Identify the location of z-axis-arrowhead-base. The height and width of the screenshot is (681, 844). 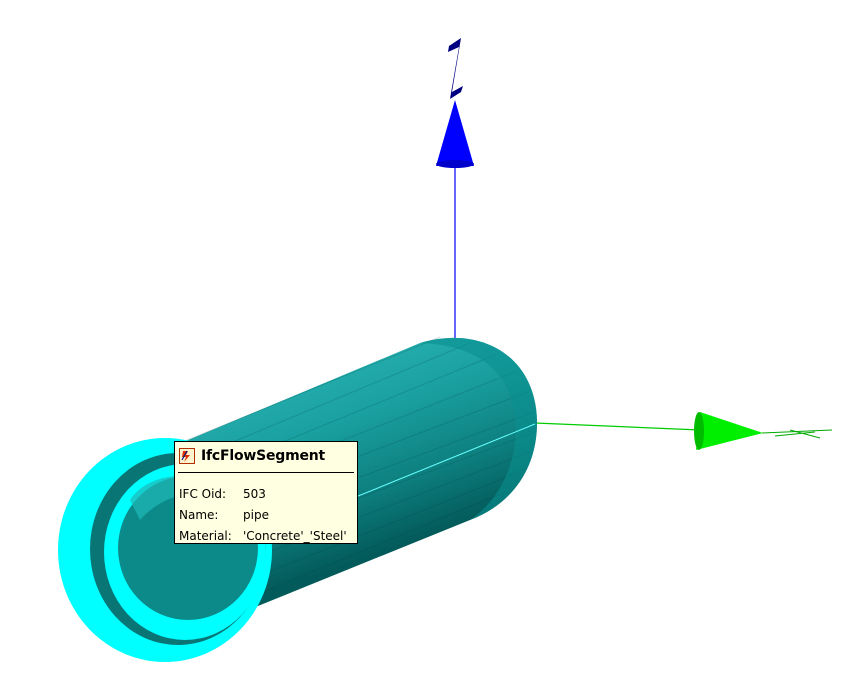
(455, 164).